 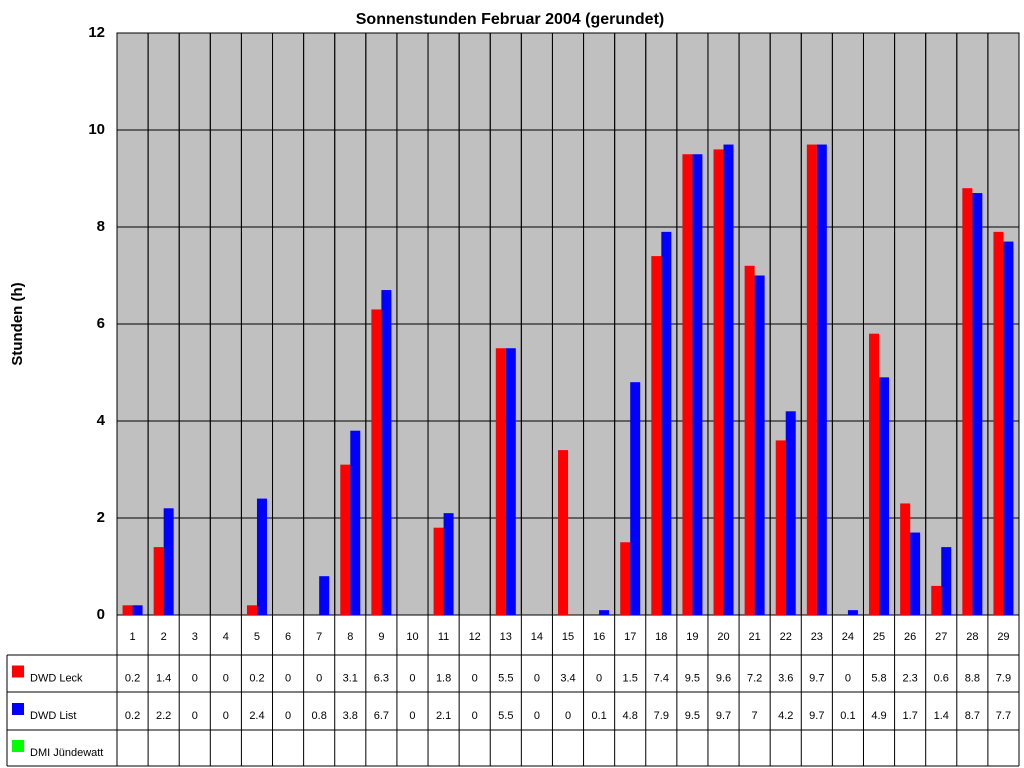 What do you see at coordinates (723, 678) in the screenshot?
I see `data-table-value: 9.6` at bounding box center [723, 678].